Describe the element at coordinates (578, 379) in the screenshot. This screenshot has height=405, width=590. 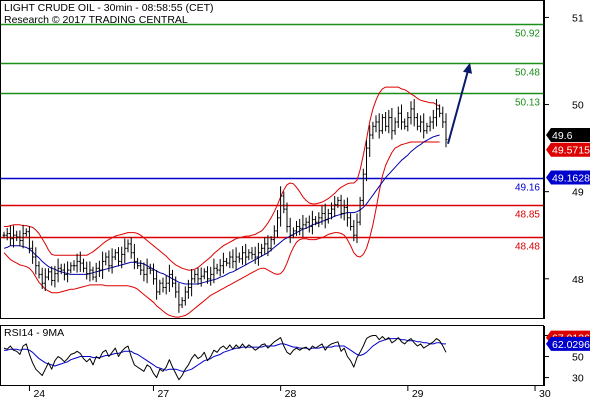
I see `rsi-tick-label: 30` at that location.